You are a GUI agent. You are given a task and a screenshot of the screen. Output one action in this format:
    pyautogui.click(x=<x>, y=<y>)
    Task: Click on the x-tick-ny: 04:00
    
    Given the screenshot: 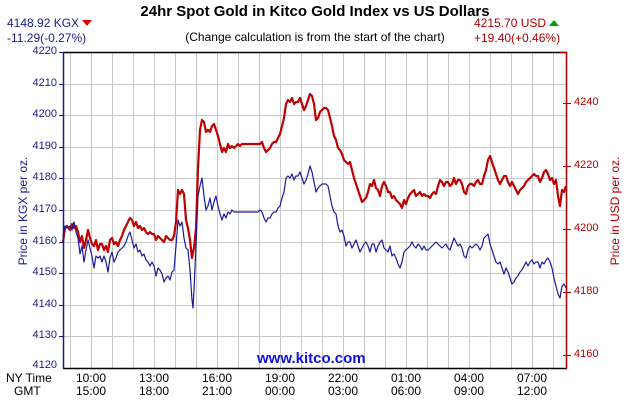 What is the action you would take?
    pyautogui.click(x=469, y=378)
    